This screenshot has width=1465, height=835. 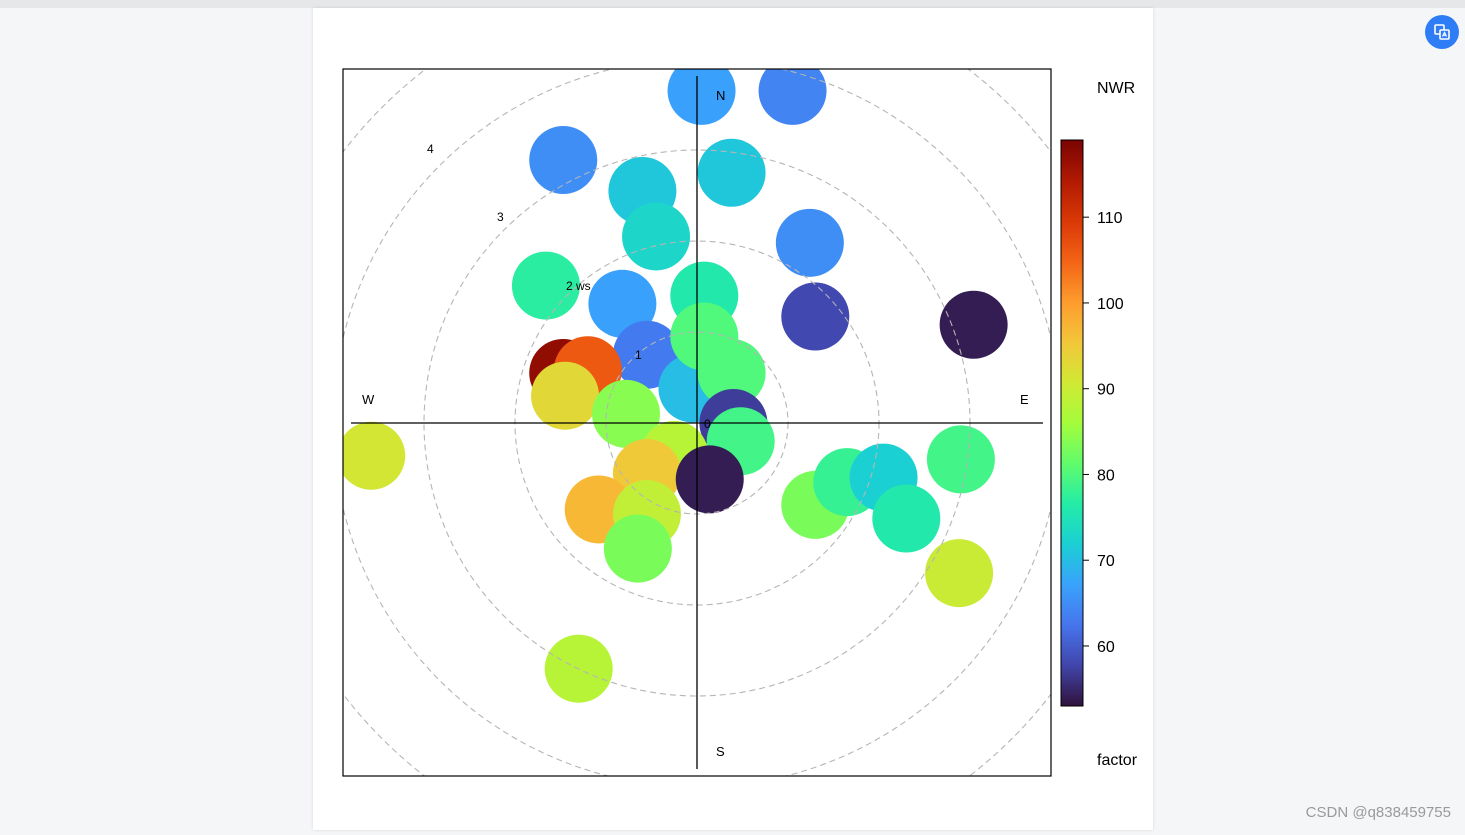 What do you see at coordinates (500, 217) in the screenshot?
I see `radial-tick-3: 3` at bounding box center [500, 217].